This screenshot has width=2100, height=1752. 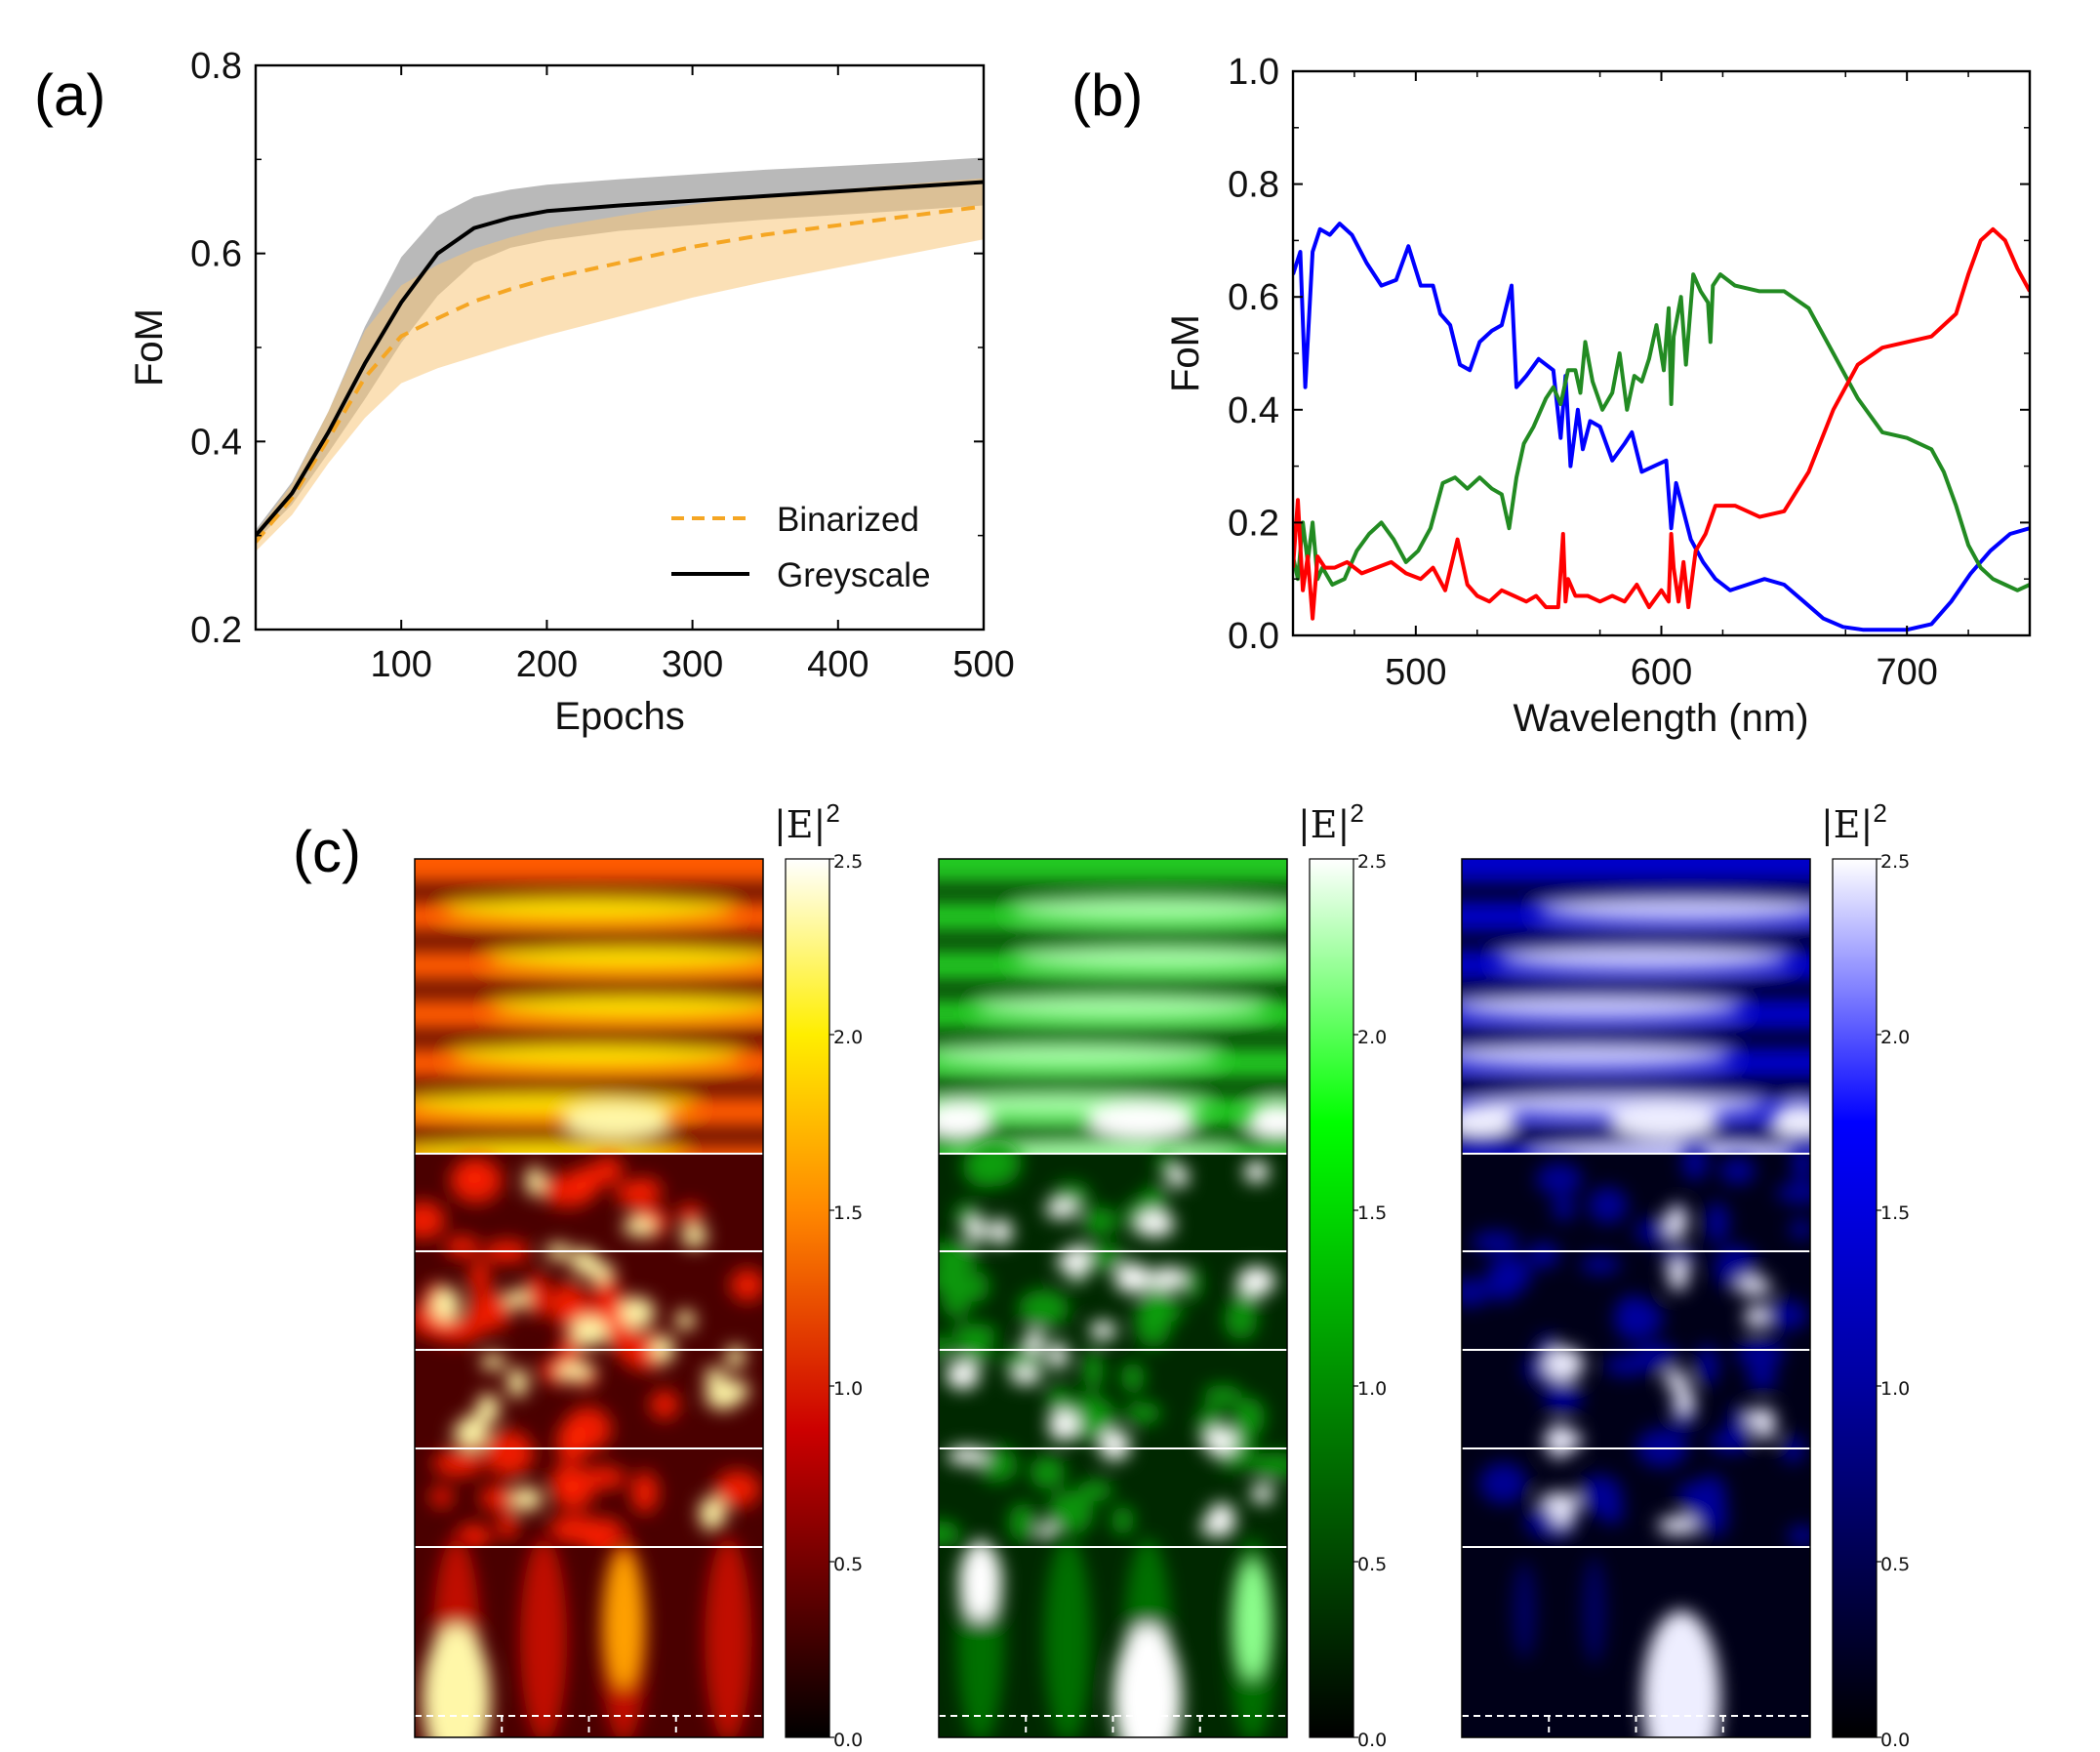 I want to click on y-tick-label: 0.0, so click(x=1253, y=636).